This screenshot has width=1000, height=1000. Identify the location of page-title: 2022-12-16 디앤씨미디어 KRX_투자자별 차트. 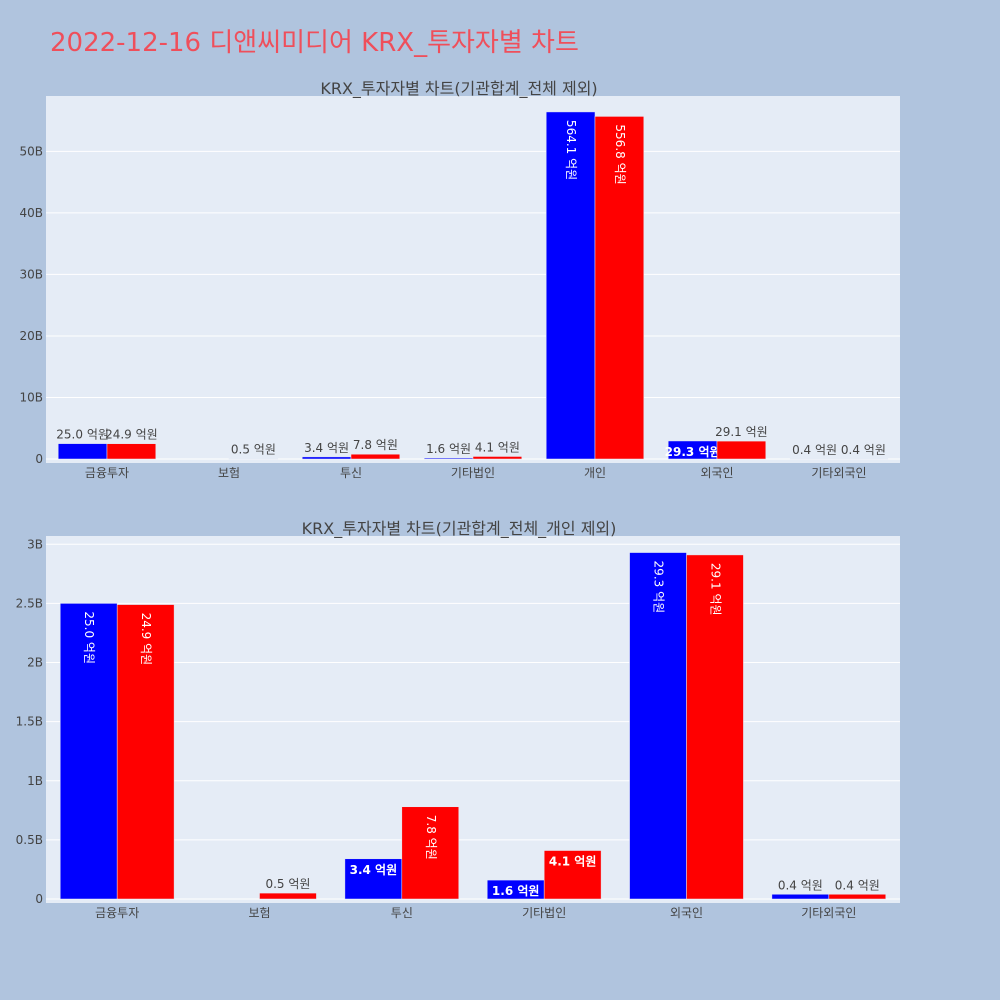
(314, 43).